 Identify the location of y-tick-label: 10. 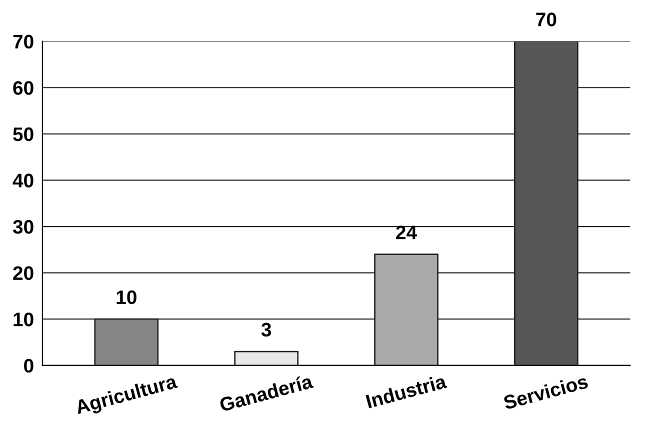
(24, 319).